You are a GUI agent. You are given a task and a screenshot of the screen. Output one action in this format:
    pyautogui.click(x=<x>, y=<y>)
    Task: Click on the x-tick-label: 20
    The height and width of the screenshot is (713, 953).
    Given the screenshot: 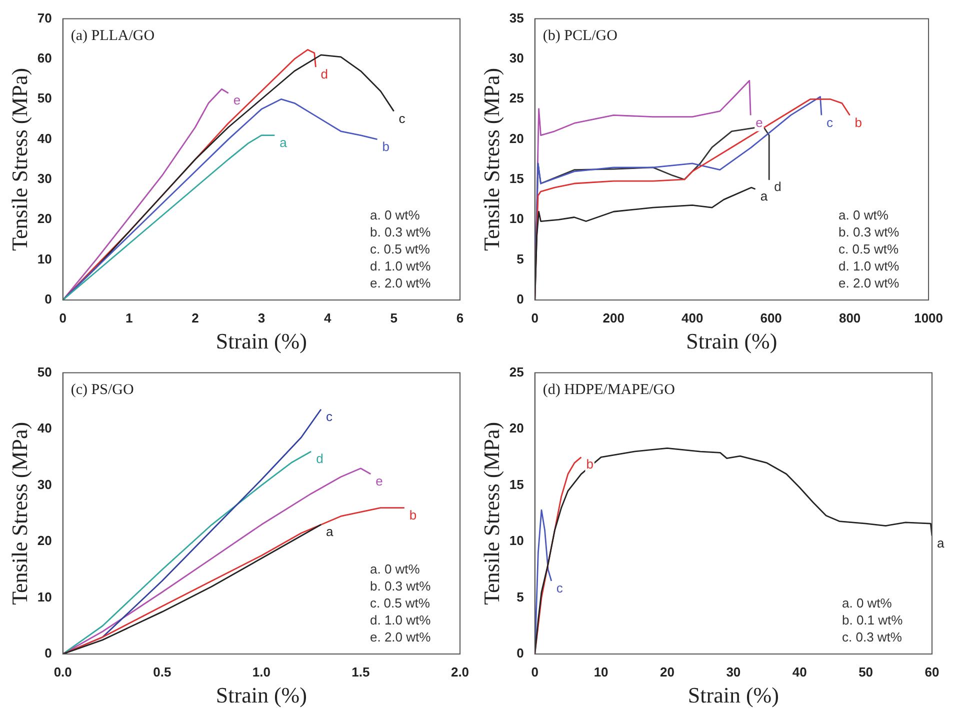 What is the action you would take?
    pyautogui.click(x=667, y=672)
    